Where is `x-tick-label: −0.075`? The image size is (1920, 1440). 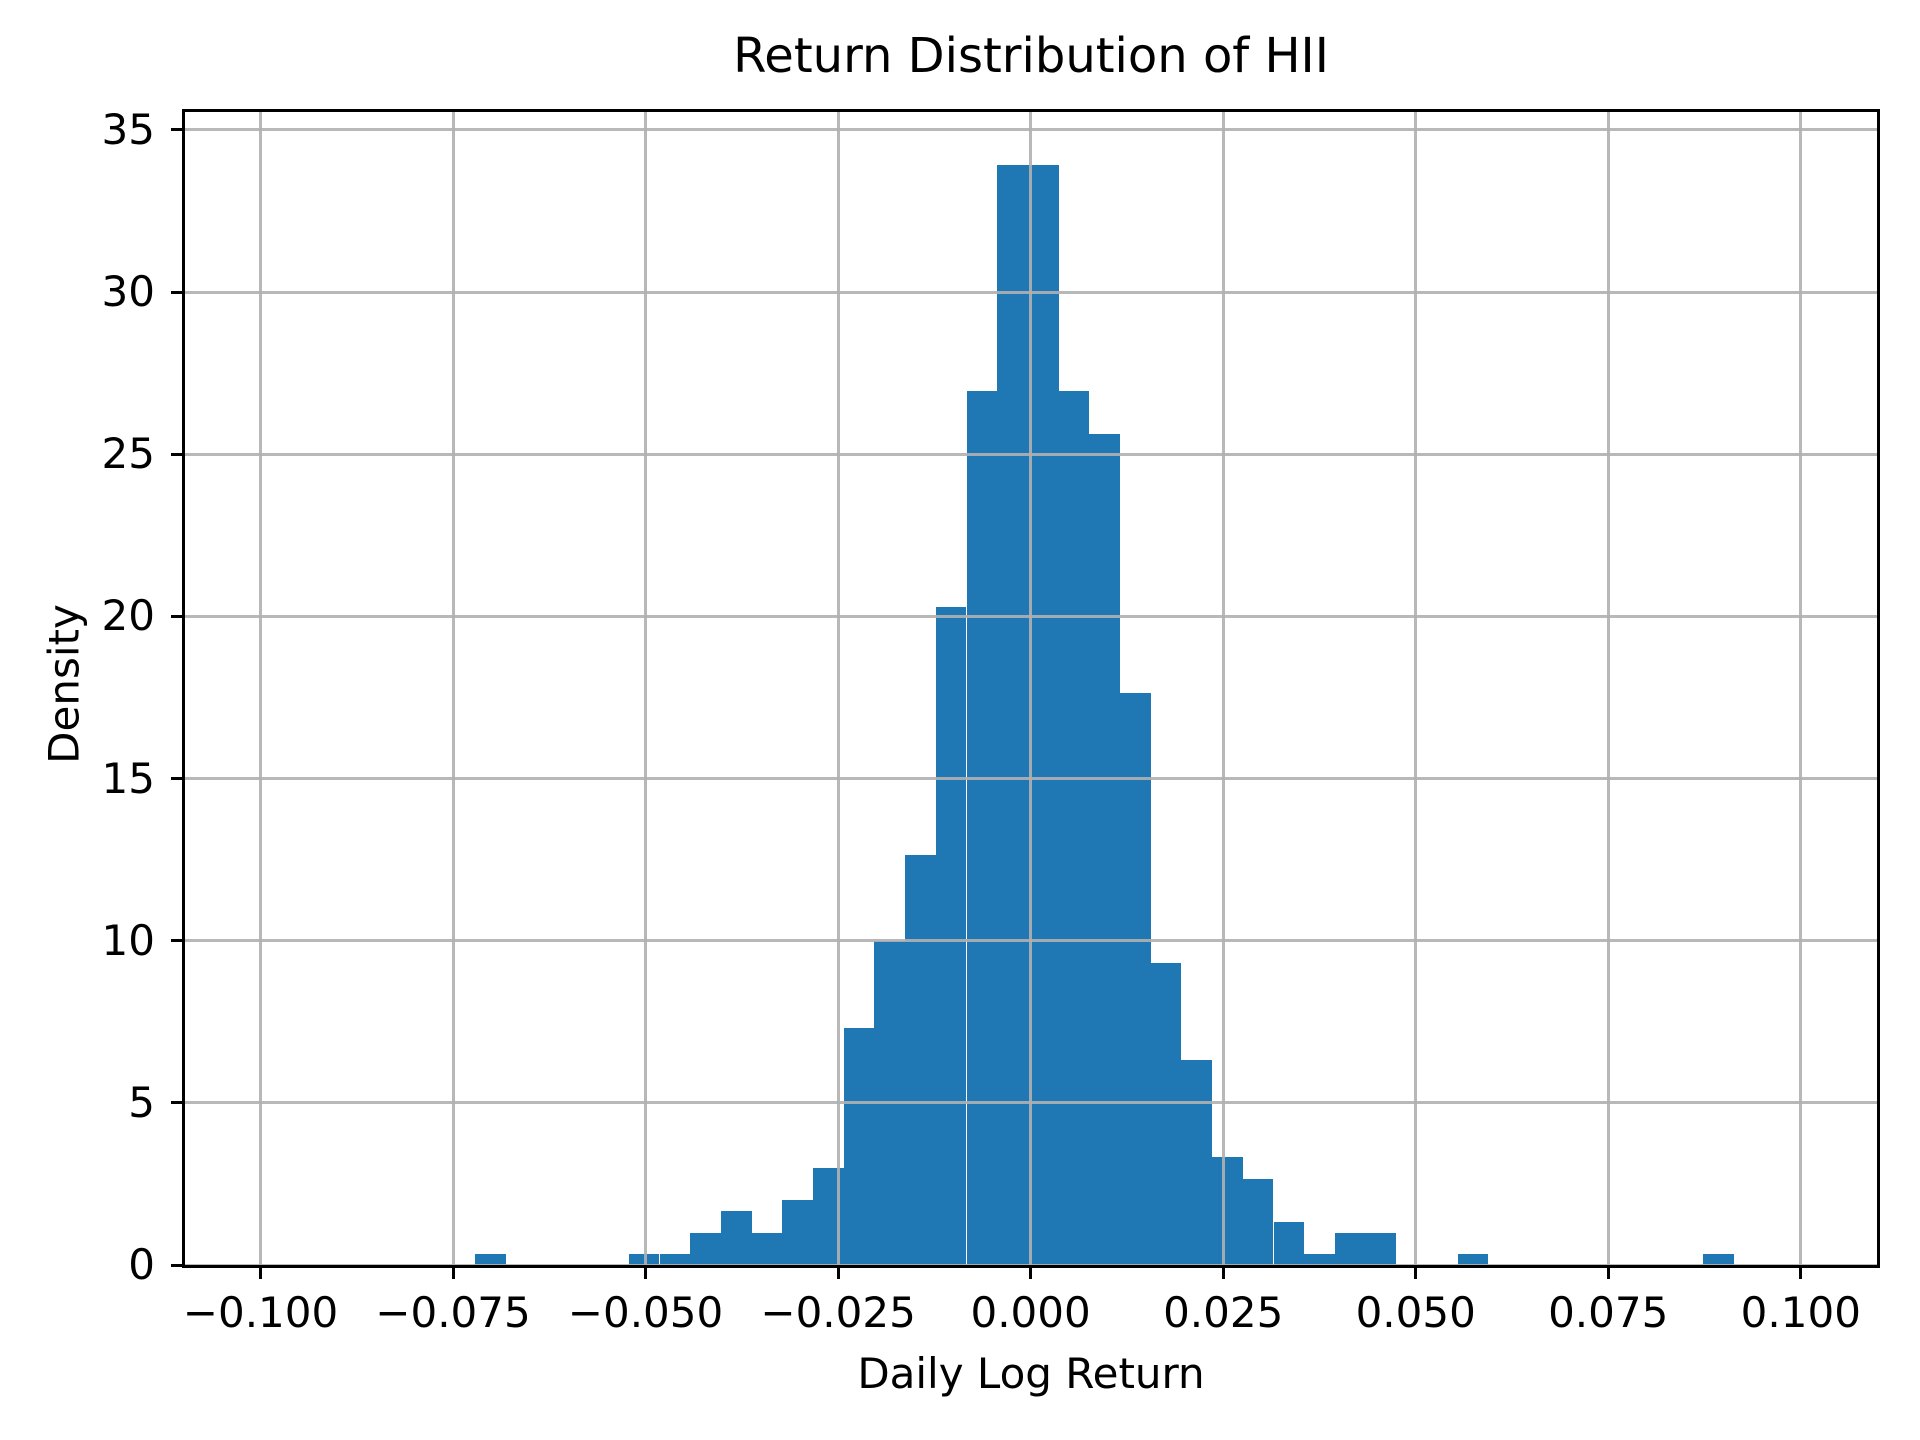 x-tick-label: −0.075 is located at coordinates (453, 1312).